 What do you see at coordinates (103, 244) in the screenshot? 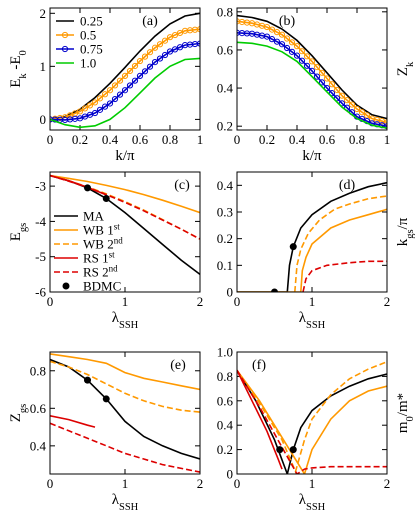
I see `legend-label: WB 2nd` at bounding box center [103, 244].